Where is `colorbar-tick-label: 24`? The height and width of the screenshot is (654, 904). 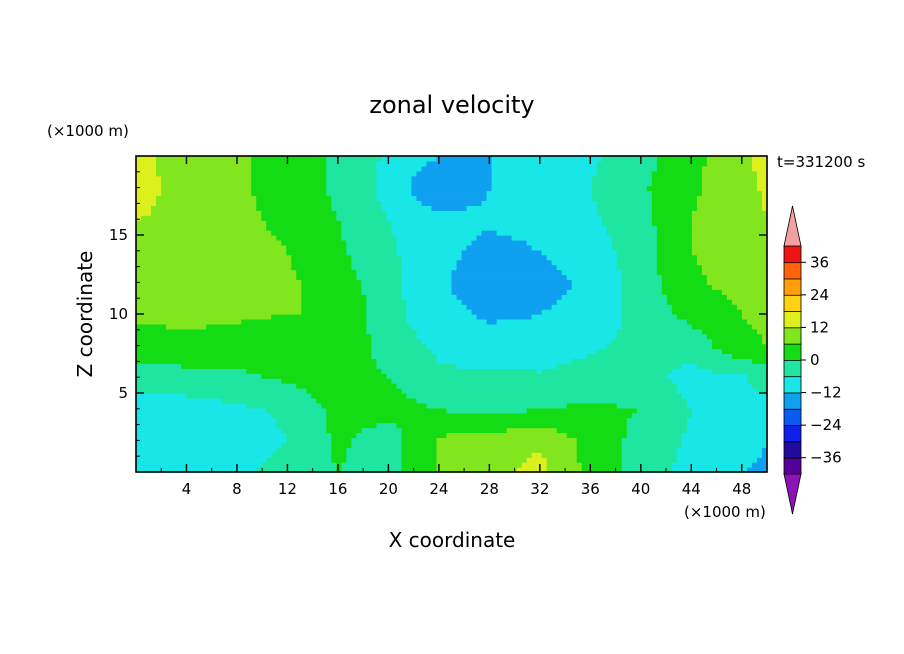 colorbar-tick-label: 24 is located at coordinates (819, 295).